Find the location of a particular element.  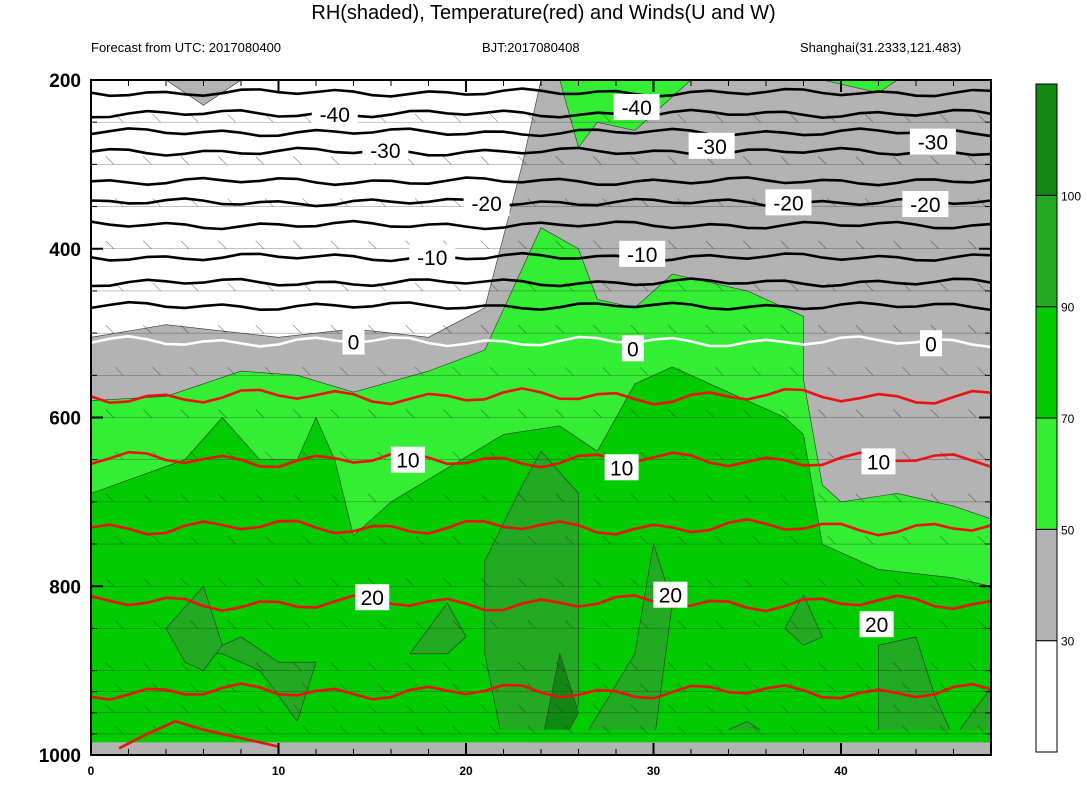

freezing-level-contour is located at coordinates (541, 341).